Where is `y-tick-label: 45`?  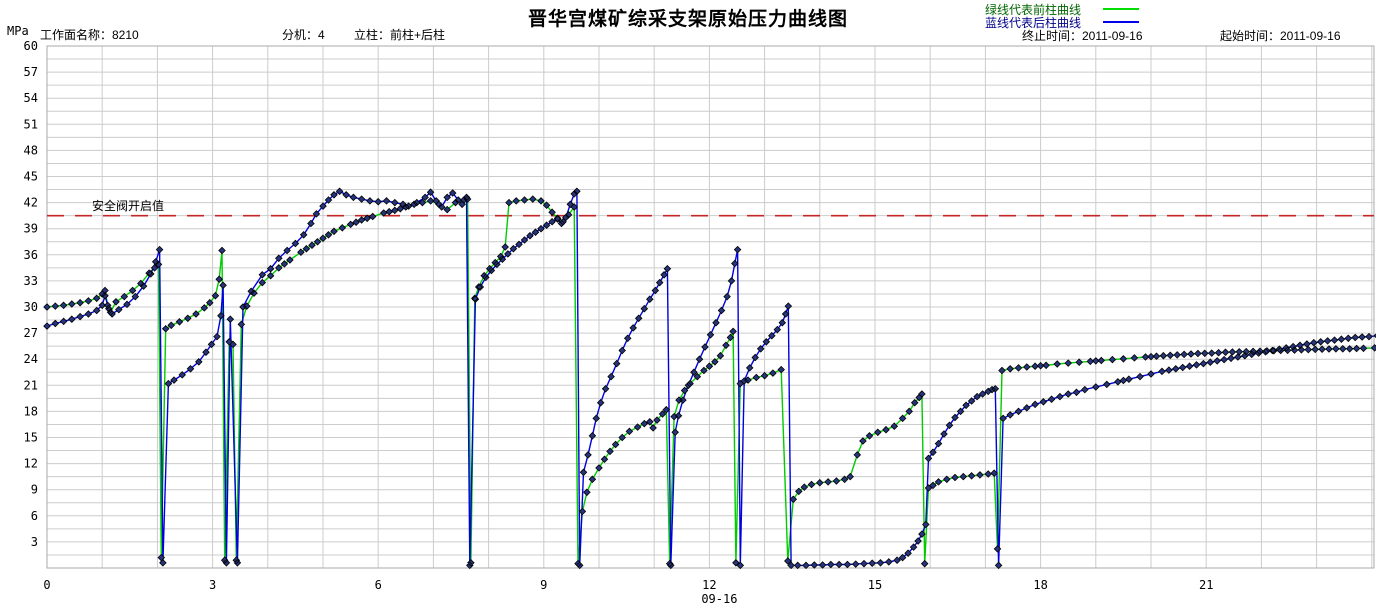 y-tick-label: 45 is located at coordinates (31, 177).